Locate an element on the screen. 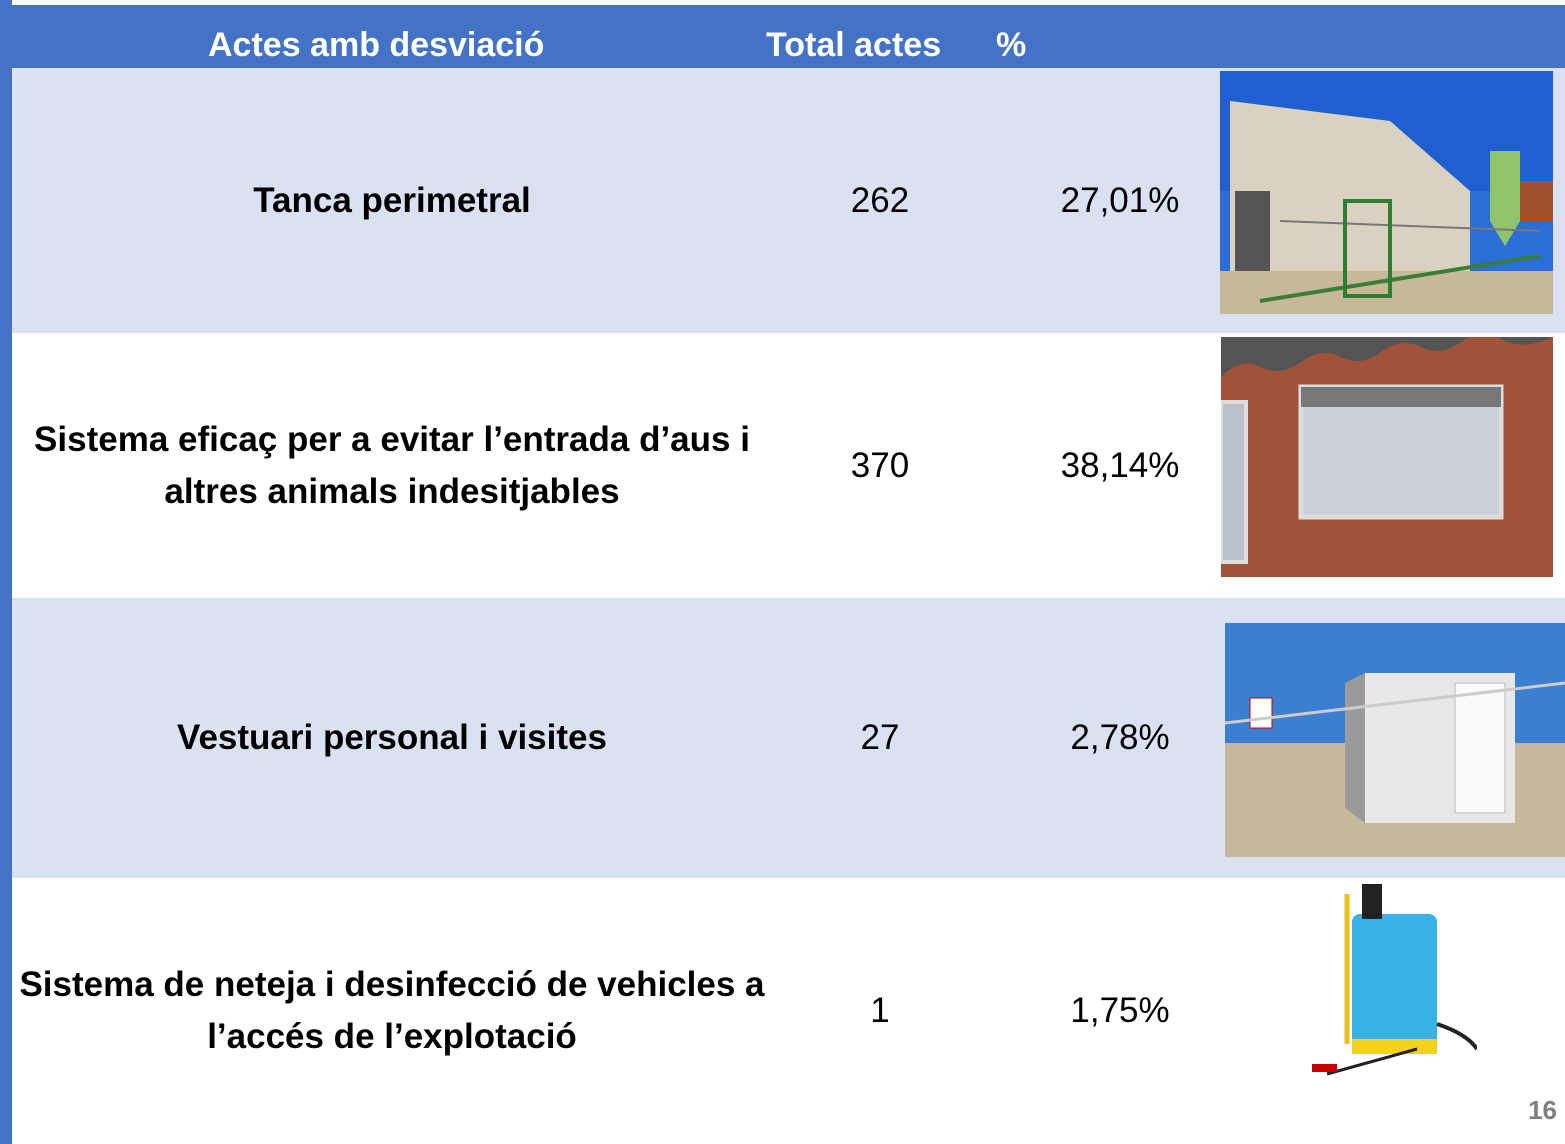 The height and width of the screenshot is (1144, 1565). percent-cell: 1,75% is located at coordinates (1120, 1010).